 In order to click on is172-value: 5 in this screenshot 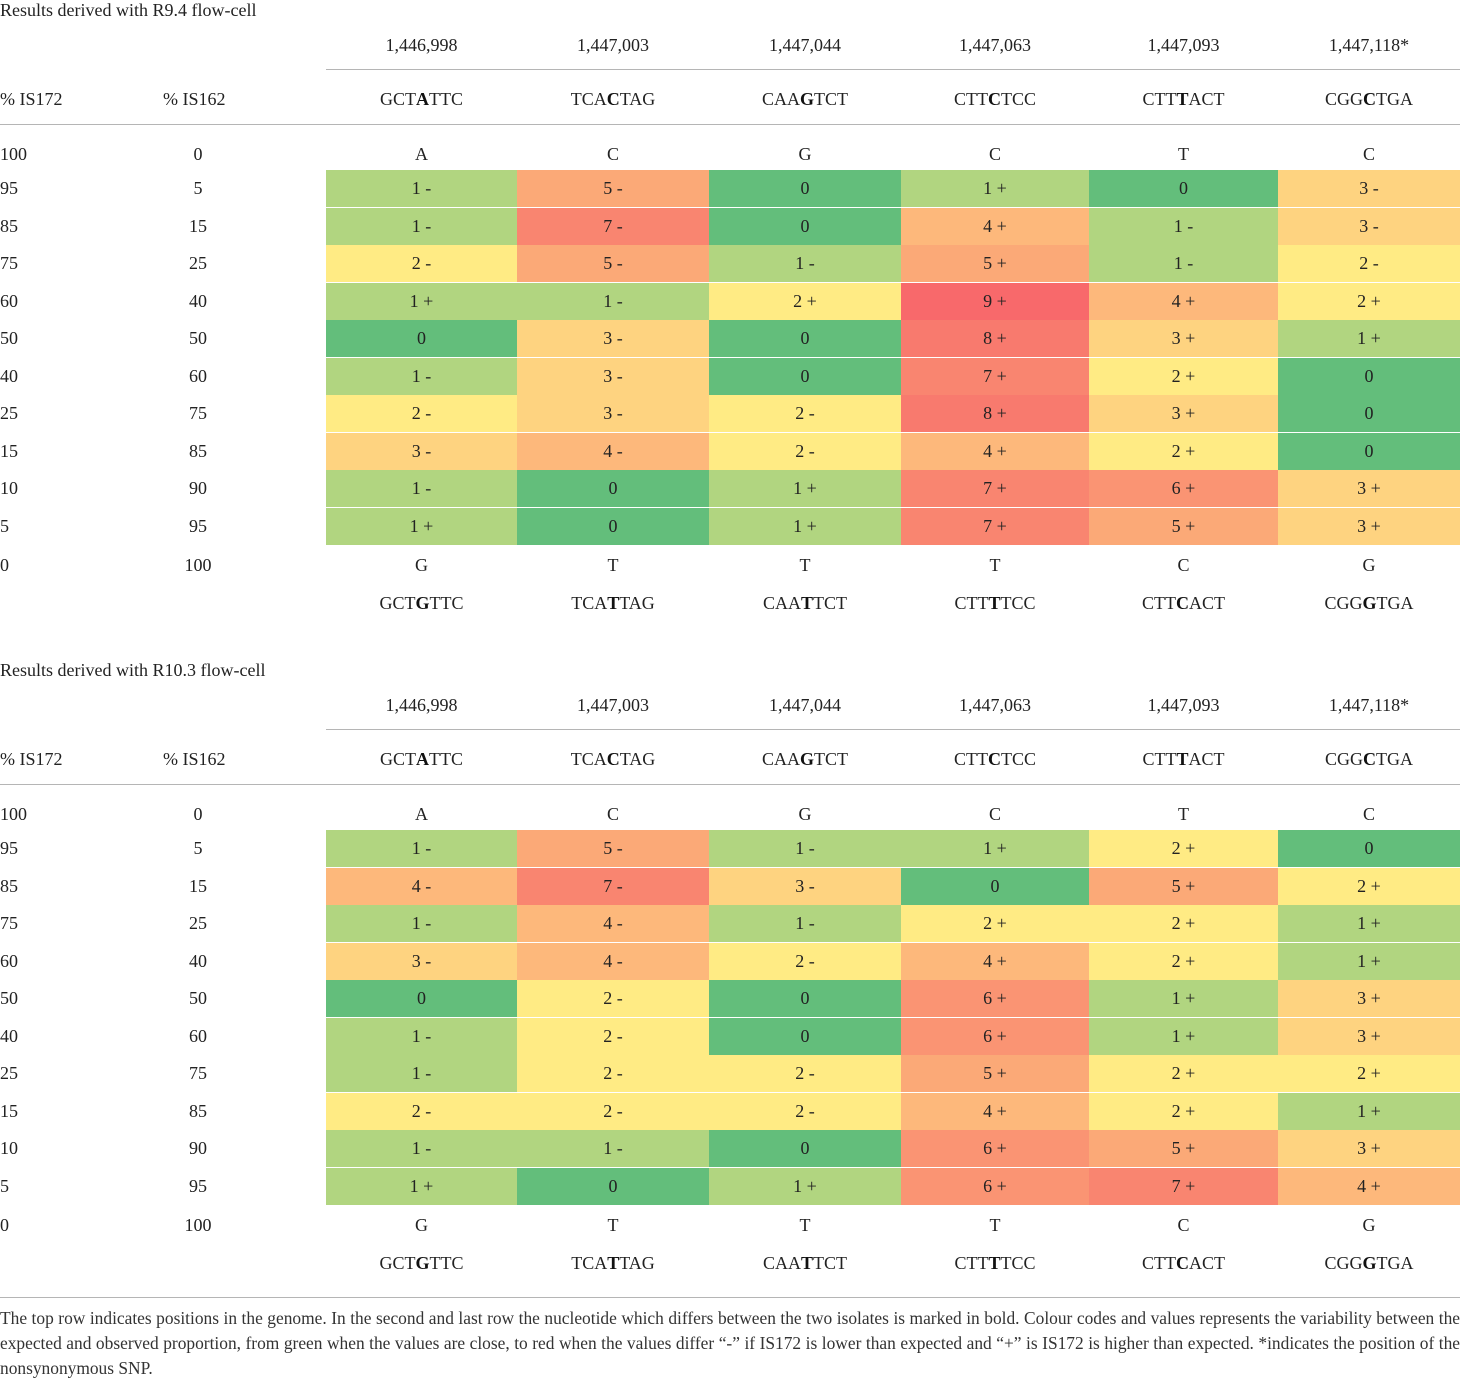, I will do `click(4, 525)`.